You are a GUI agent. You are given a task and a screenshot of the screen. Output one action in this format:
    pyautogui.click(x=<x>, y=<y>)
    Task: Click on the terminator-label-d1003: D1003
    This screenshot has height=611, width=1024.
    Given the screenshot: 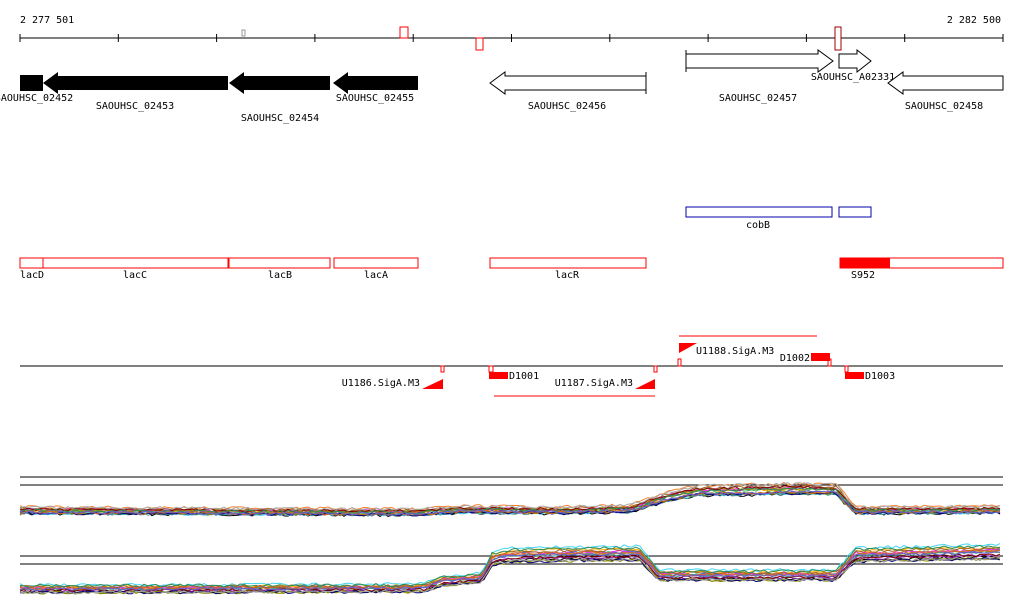 What is the action you would take?
    pyautogui.click(x=880, y=376)
    